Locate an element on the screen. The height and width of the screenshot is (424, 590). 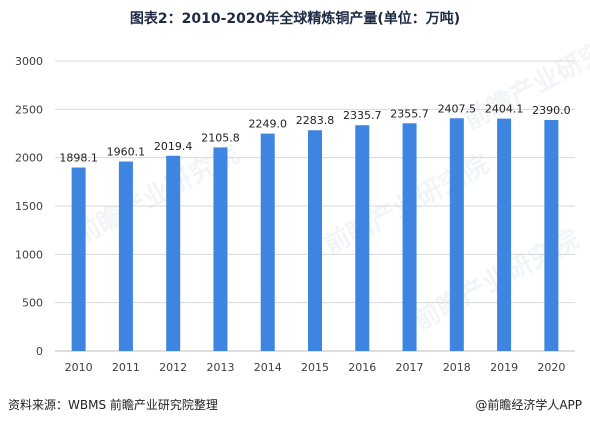
value-label-2014: 2249.0 is located at coordinates (267, 124).